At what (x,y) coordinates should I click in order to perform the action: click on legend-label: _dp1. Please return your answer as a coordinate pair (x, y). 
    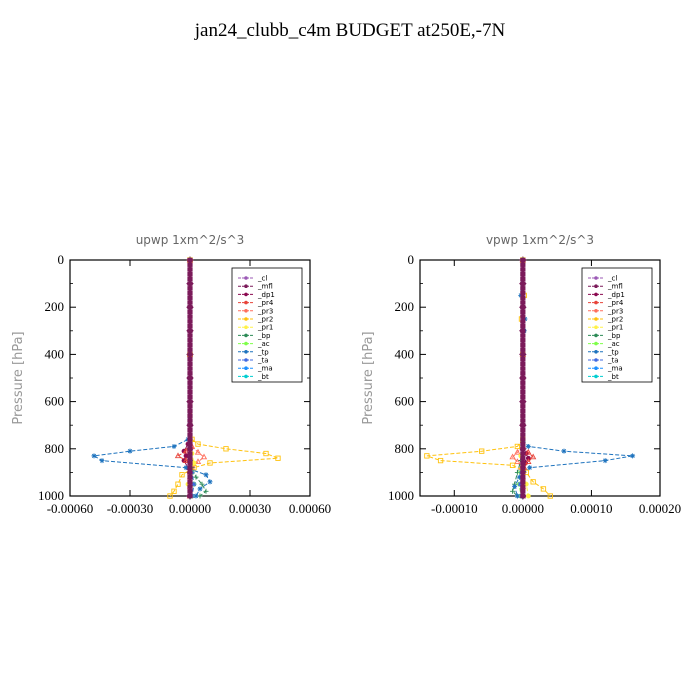
    Looking at the image, I should click on (266, 295).